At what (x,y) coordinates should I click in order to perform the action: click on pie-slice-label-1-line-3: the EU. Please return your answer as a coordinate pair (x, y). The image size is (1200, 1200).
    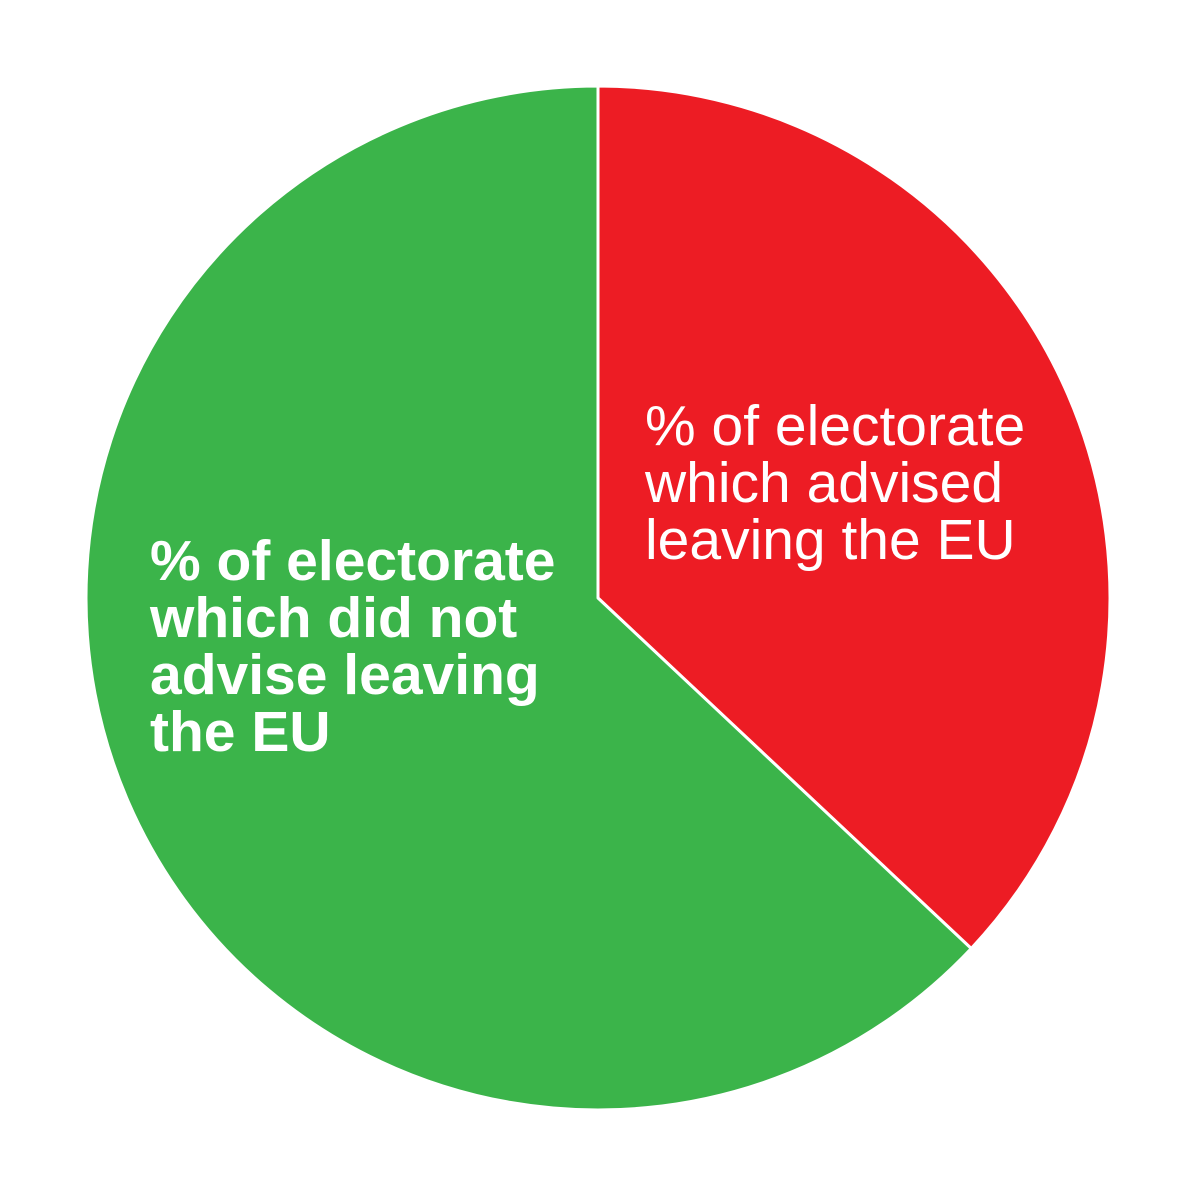
    Looking at the image, I should click on (240, 732).